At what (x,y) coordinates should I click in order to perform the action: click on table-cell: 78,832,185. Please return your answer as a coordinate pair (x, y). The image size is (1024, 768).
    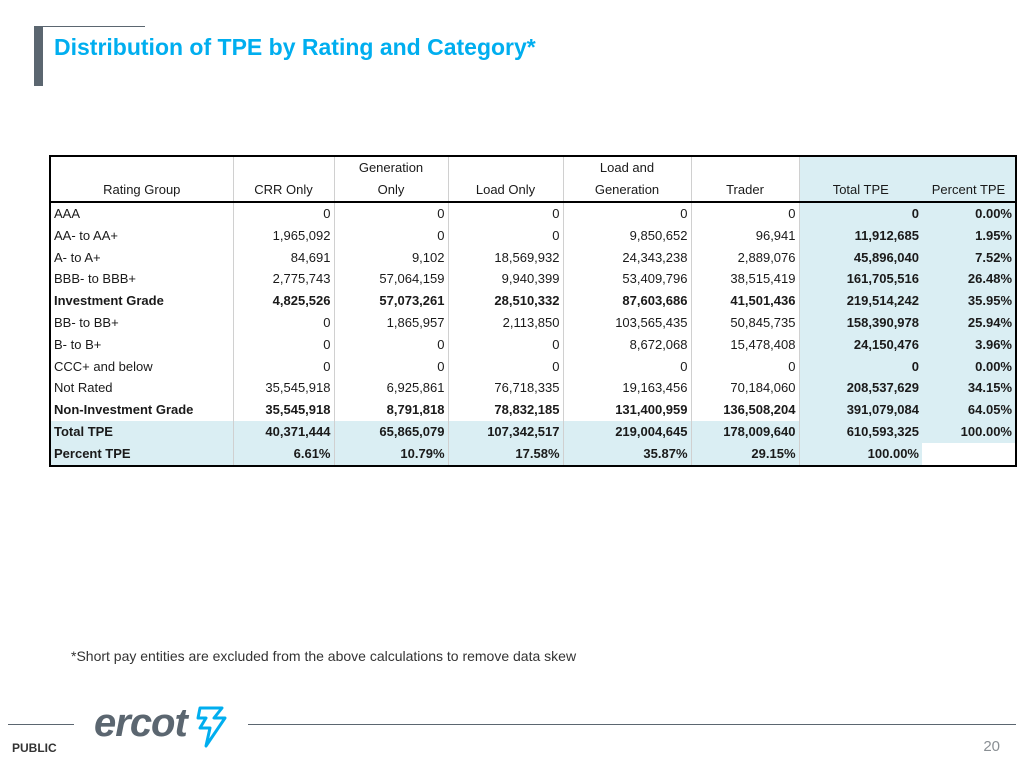
    Looking at the image, I should click on (506, 410).